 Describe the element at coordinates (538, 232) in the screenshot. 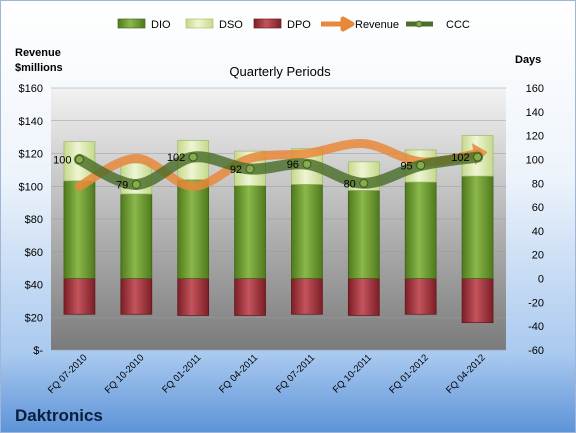

I see `right-tick-label: 40` at that location.